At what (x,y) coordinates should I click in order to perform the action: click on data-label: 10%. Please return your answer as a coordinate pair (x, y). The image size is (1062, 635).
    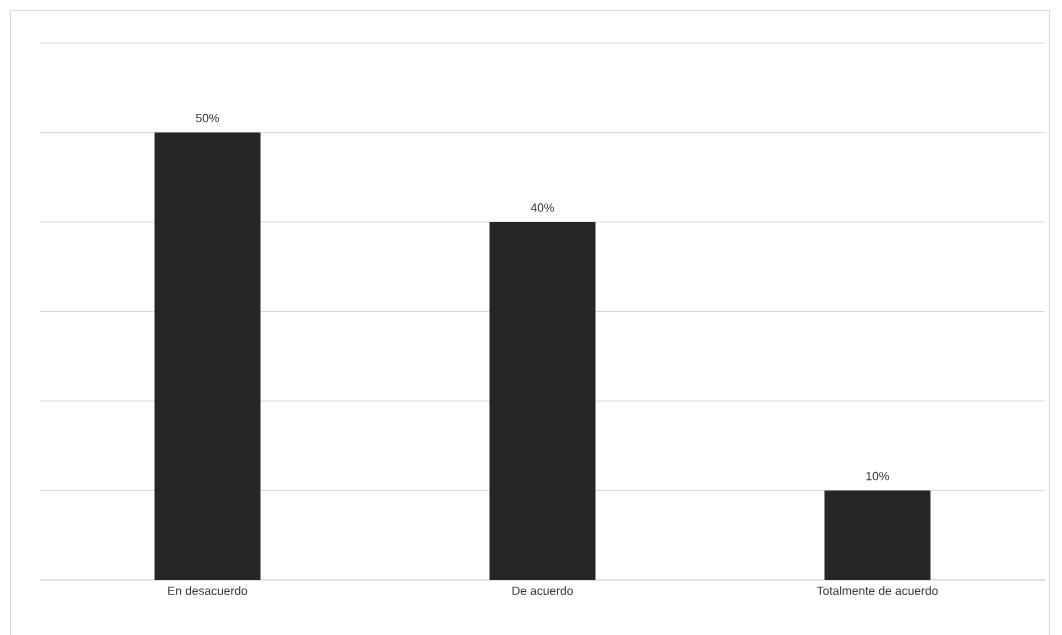
    Looking at the image, I should click on (878, 476).